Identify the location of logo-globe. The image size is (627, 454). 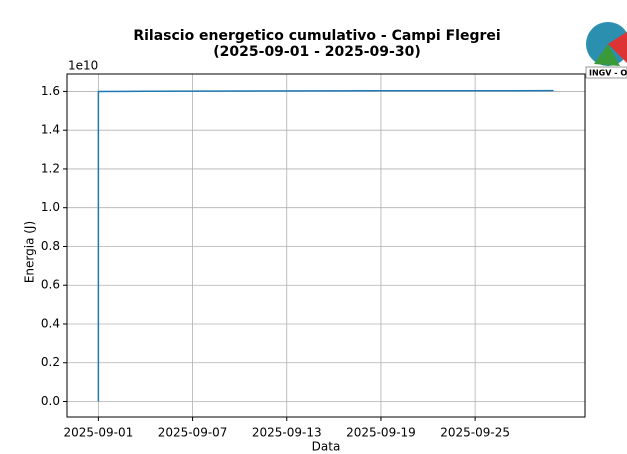
(606, 44).